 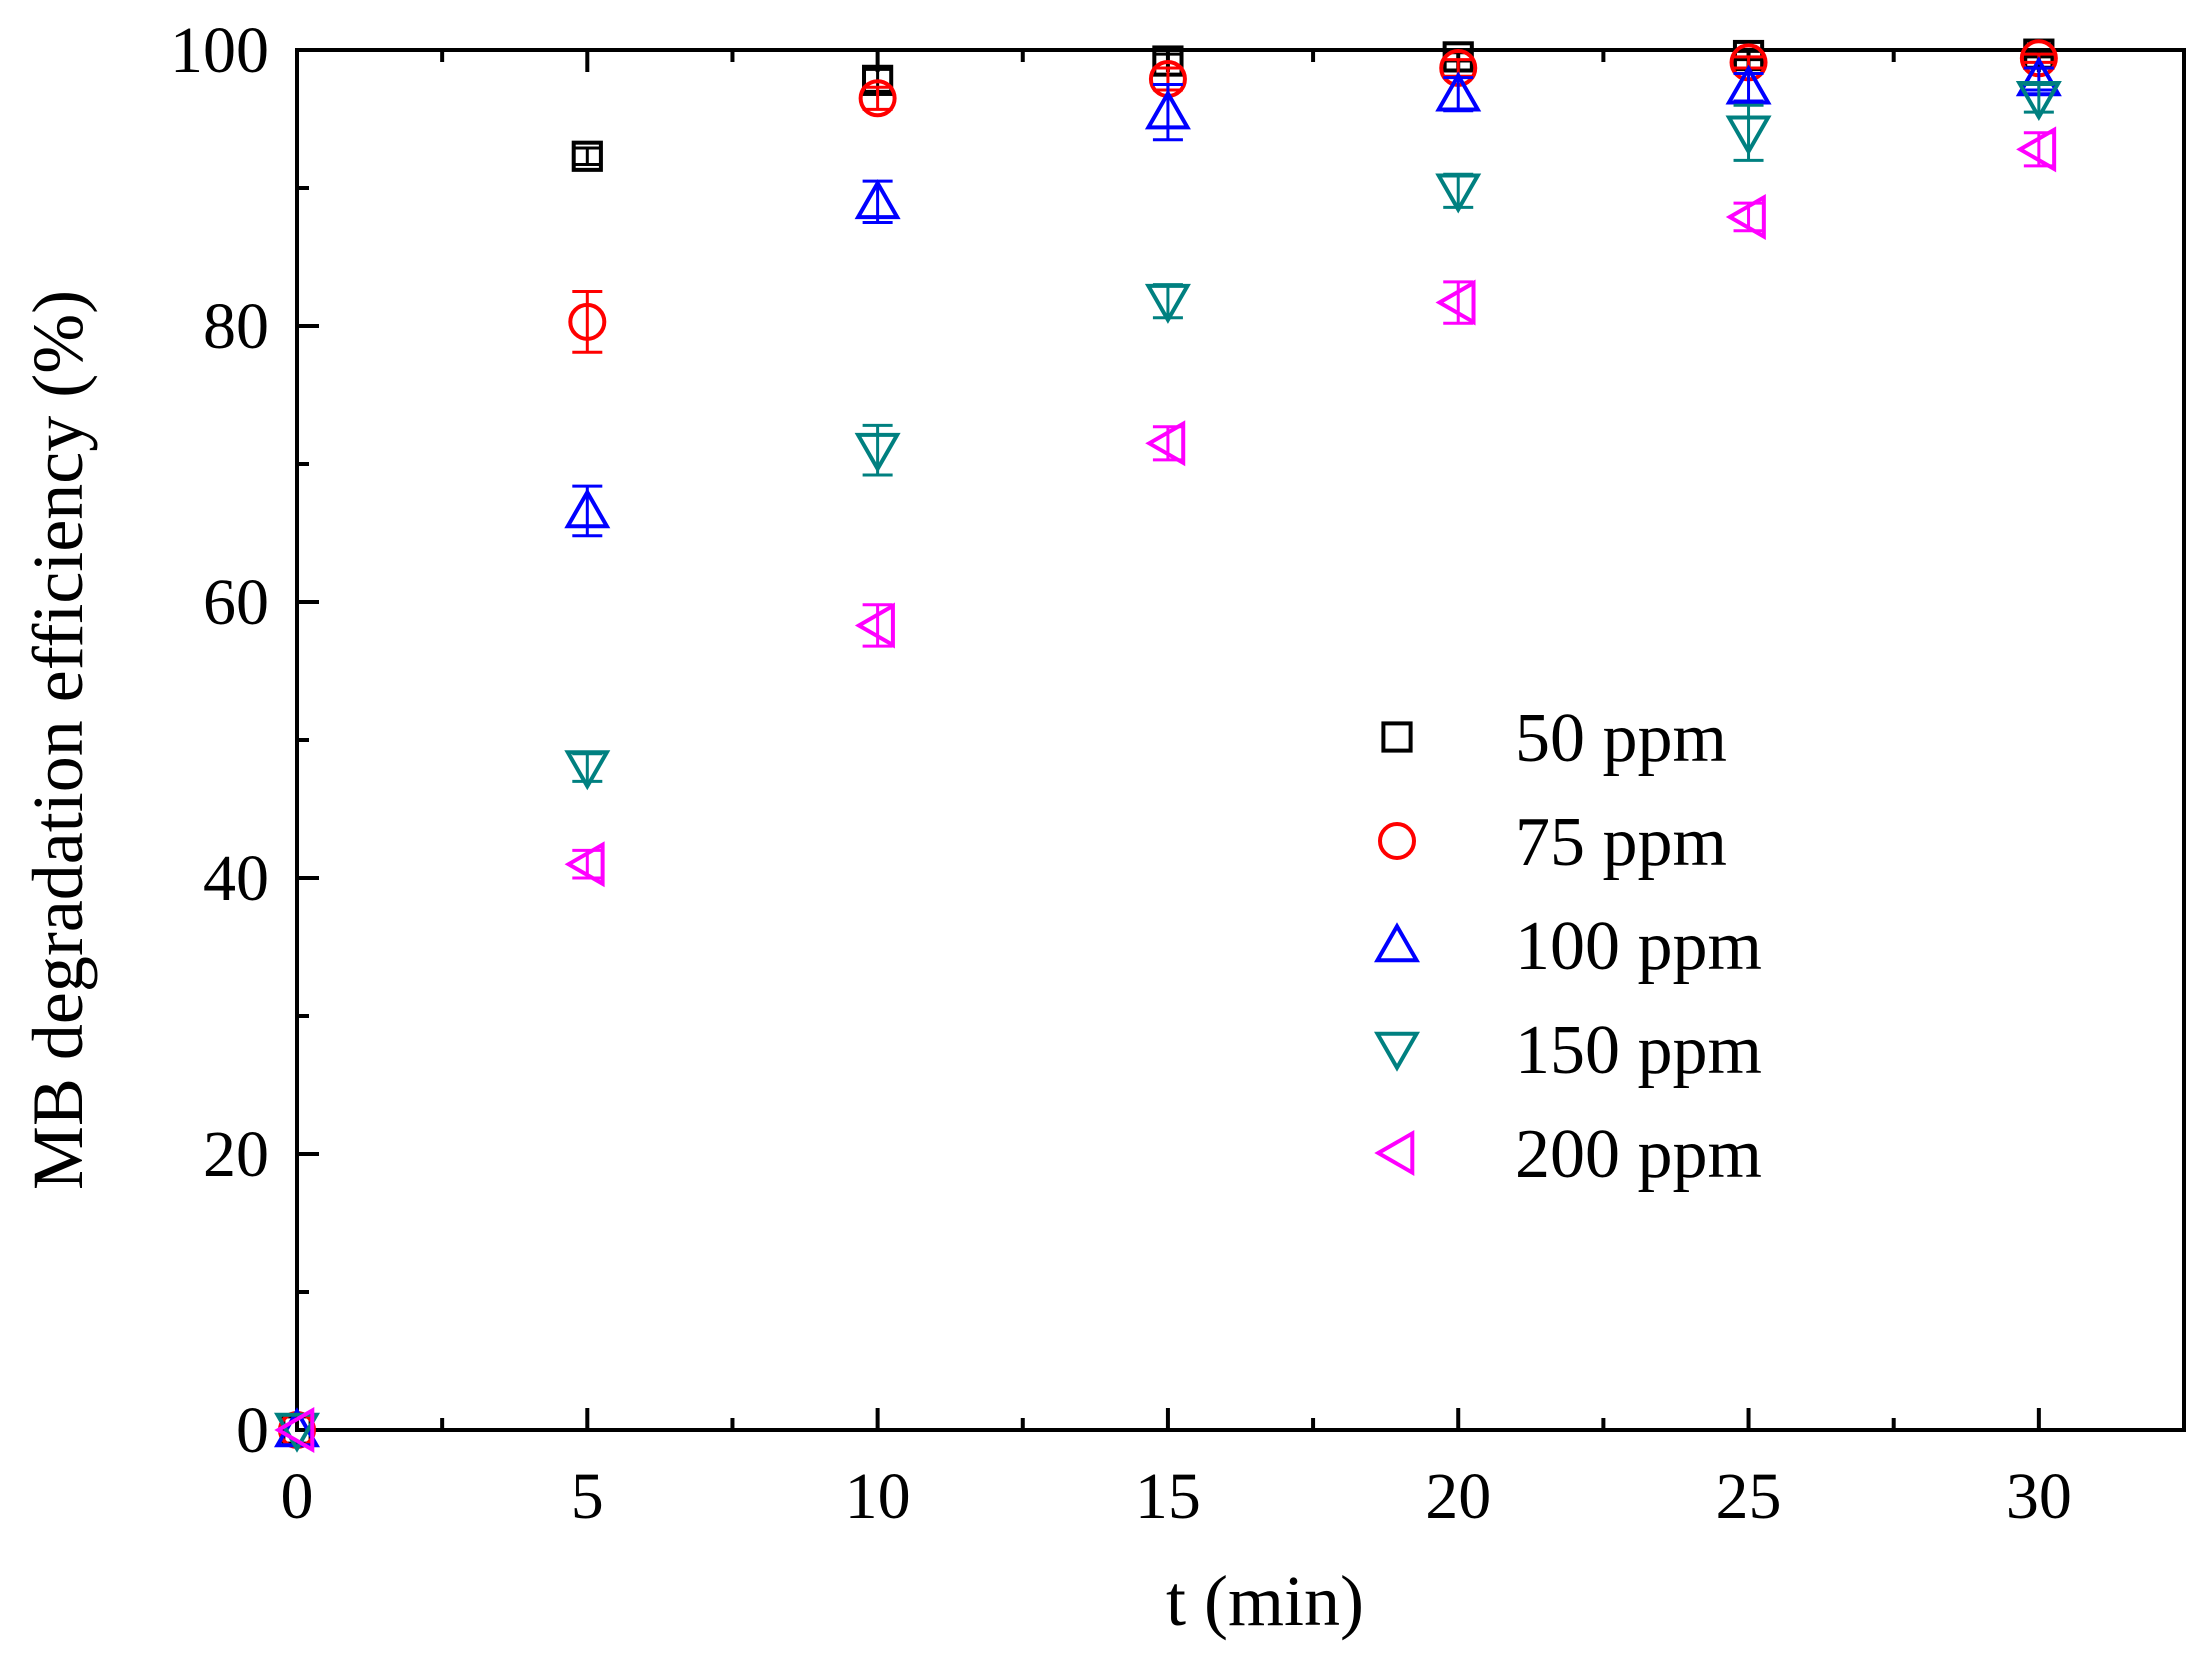 I want to click on y-tick-label: 0, so click(x=252, y=1430).